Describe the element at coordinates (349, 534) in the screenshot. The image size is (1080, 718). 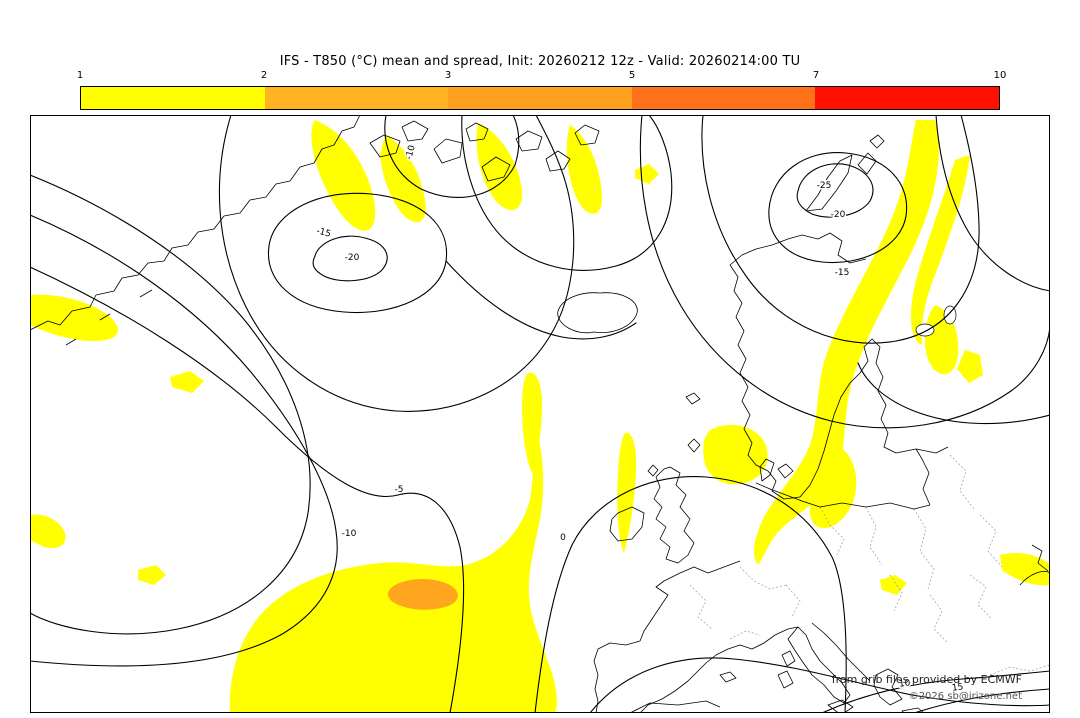
I see `contour-label: -10` at that location.